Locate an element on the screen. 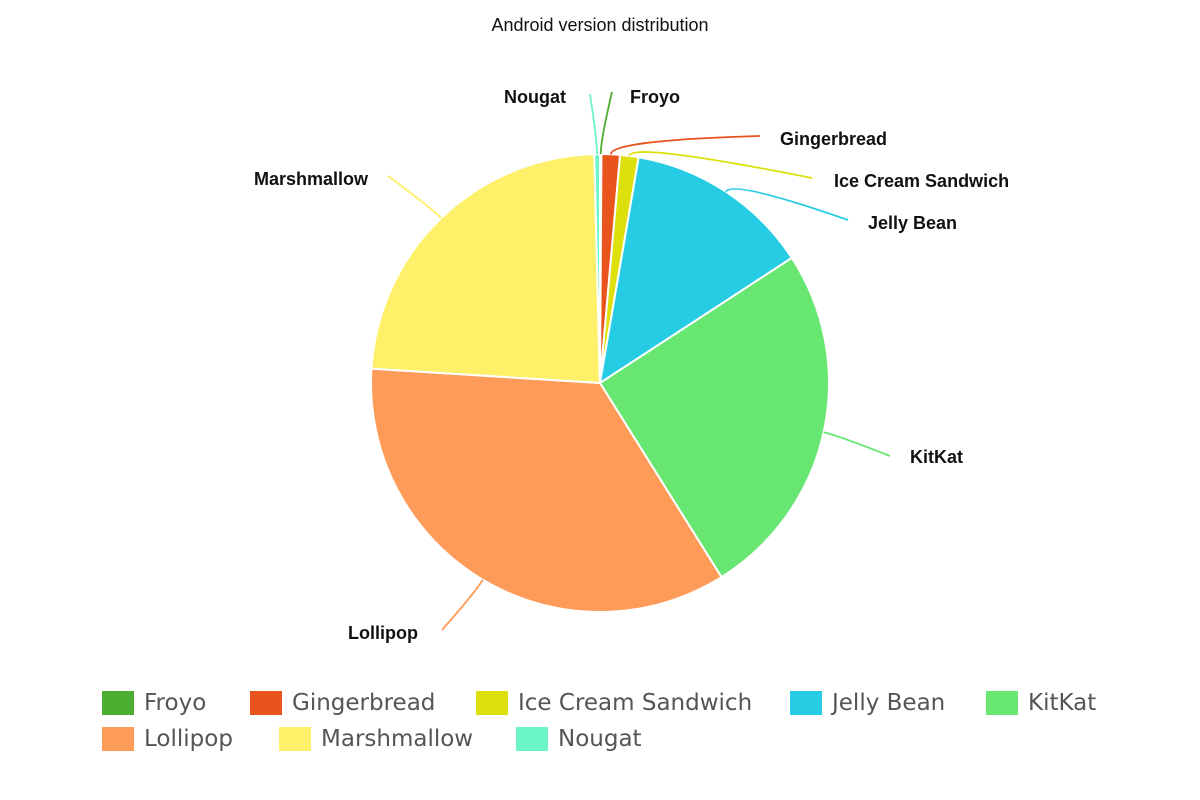  legend-label: Lollipop is located at coordinates (188, 739).